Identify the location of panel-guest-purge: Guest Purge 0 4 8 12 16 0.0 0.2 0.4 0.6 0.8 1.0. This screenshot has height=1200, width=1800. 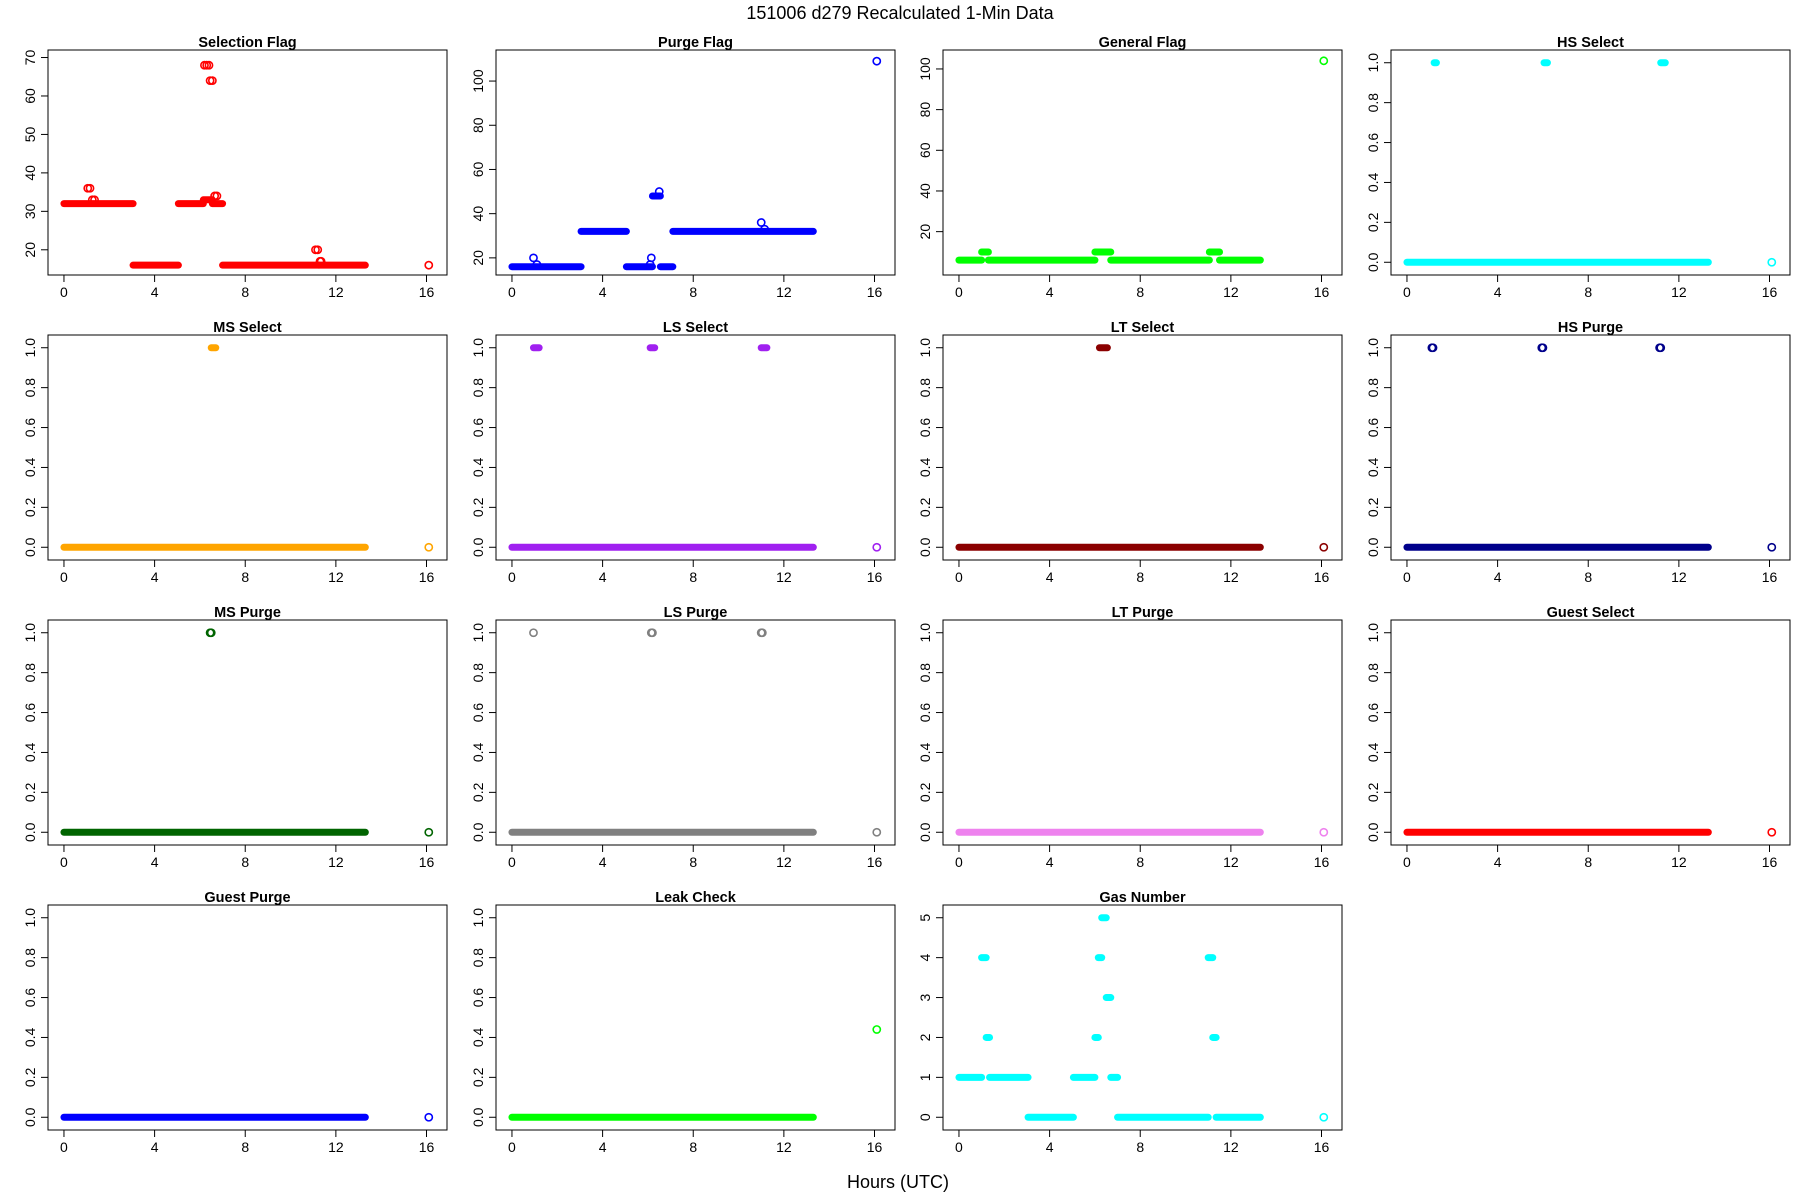
(235, 1022).